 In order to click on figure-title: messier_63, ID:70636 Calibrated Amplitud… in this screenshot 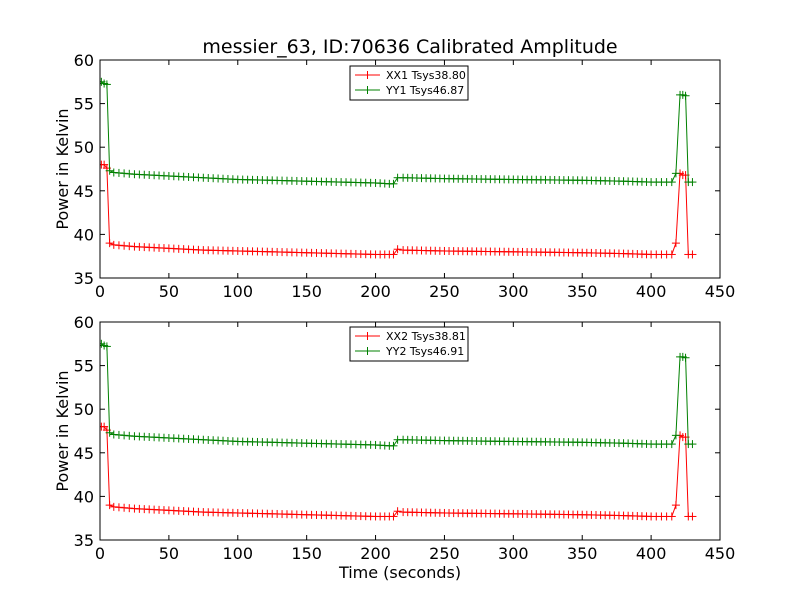, I will do `click(409, 47)`.